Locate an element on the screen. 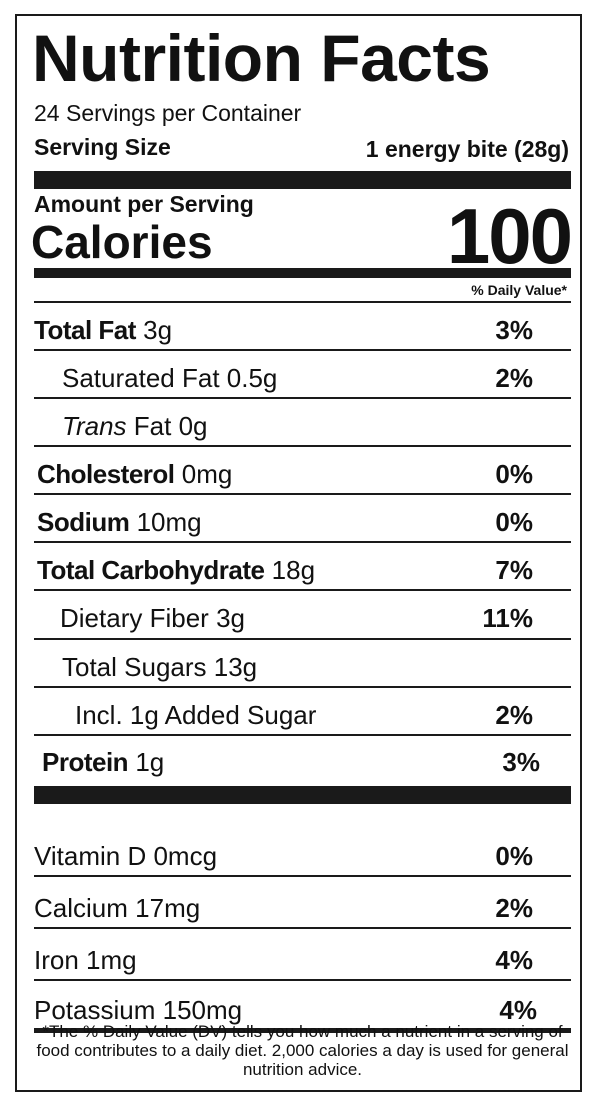 Image resolution: width=598 pixels, height=1108 pixels. medium-divider is located at coordinates (302, 273).